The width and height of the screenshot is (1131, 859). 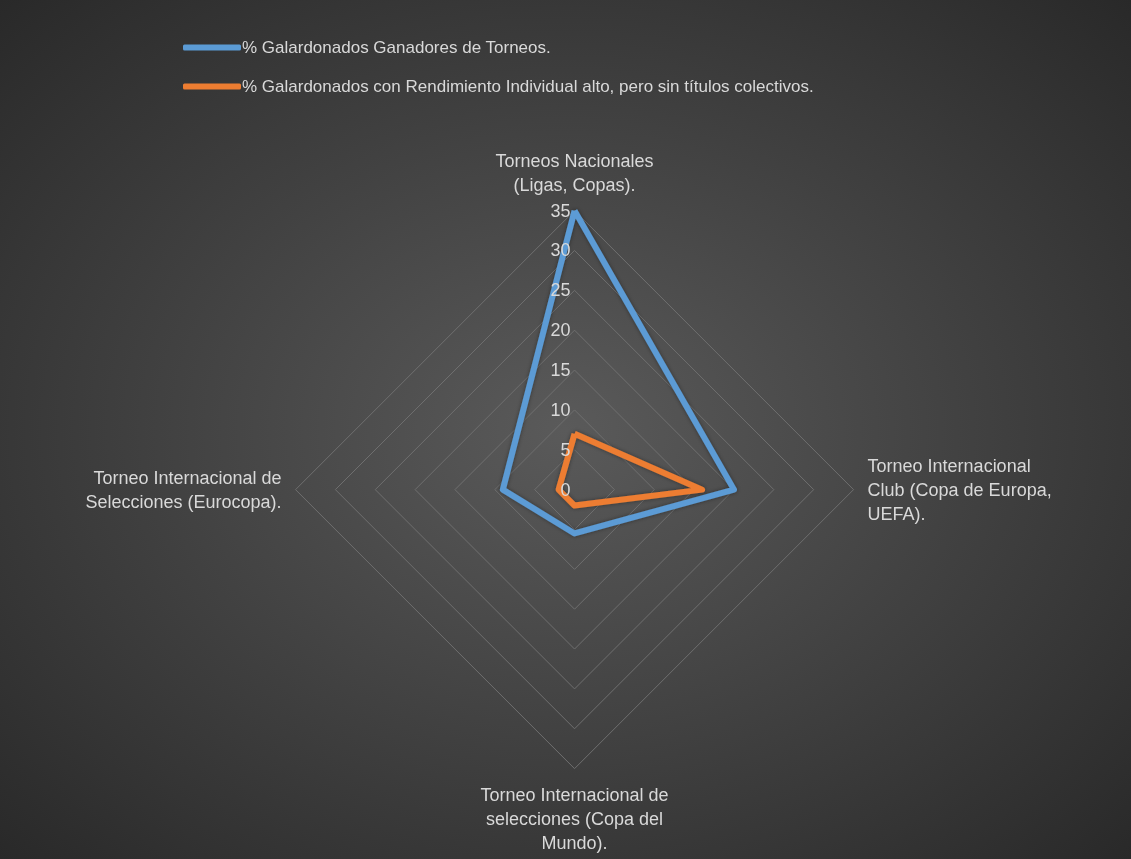 I want to click on spoke-label: Torneo Internacional de selecciones (Copa del Mundo)., so click(x=574, y=818).